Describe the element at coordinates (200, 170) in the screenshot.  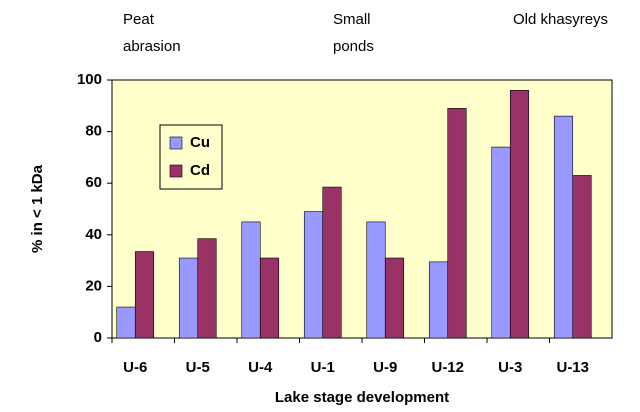
I see `legend-label: Cd` at that location.